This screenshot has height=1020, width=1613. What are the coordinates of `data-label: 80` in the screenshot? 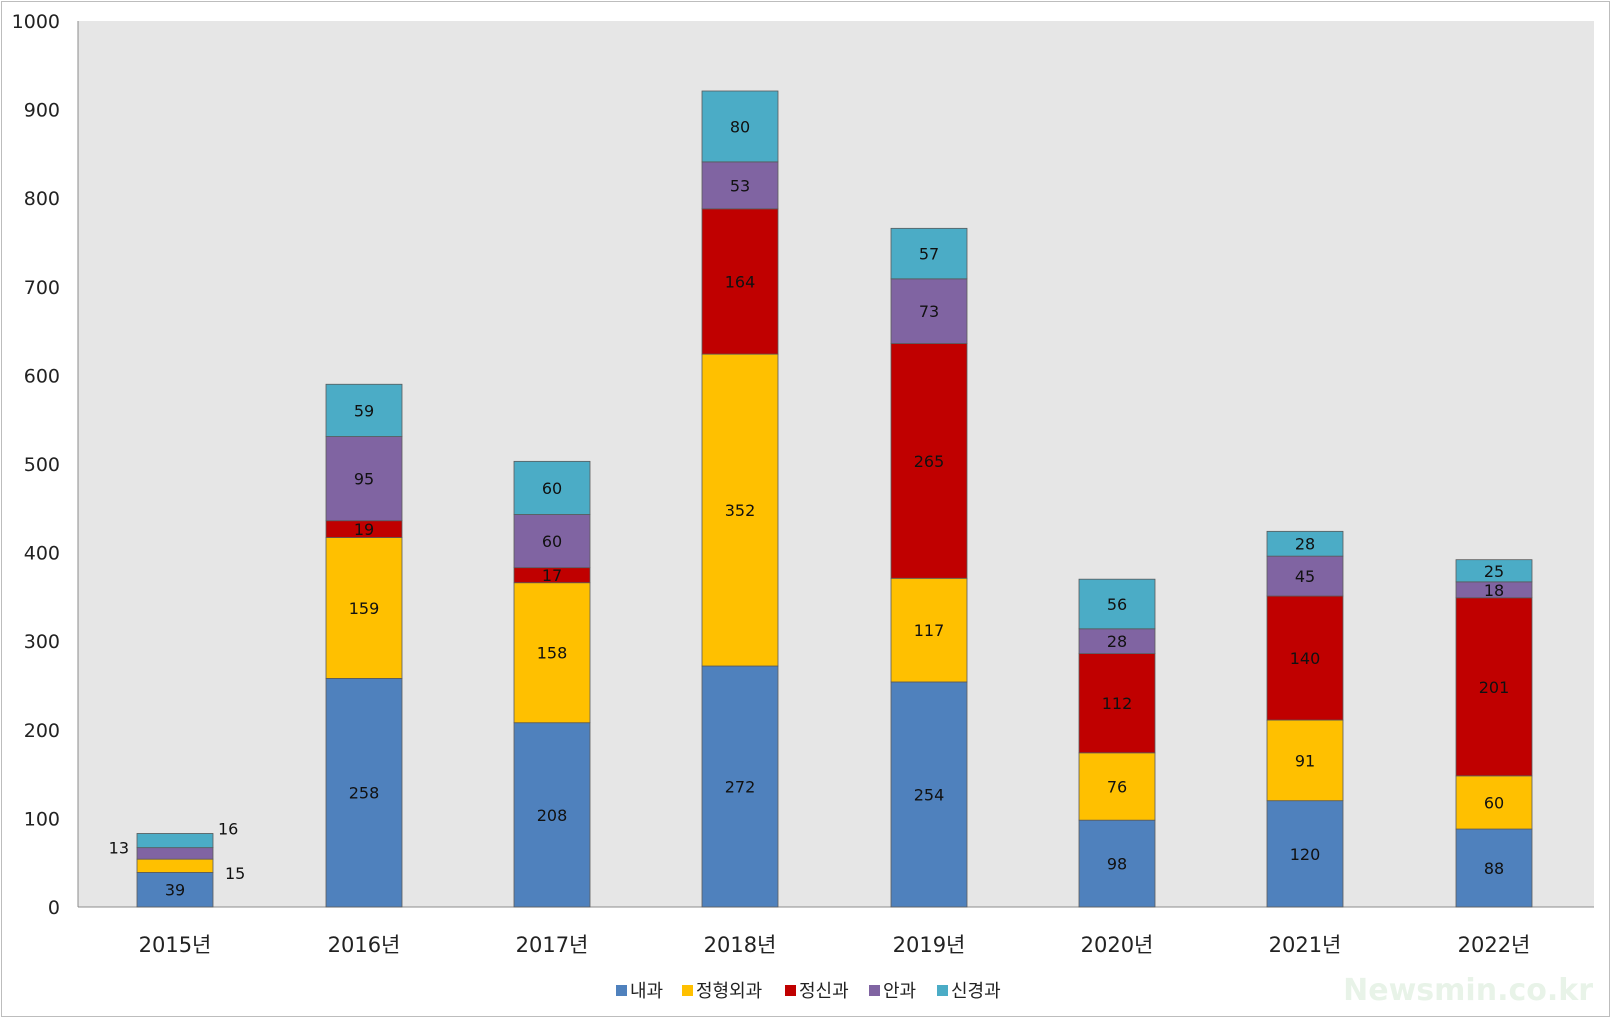 It's located at (740, 126).